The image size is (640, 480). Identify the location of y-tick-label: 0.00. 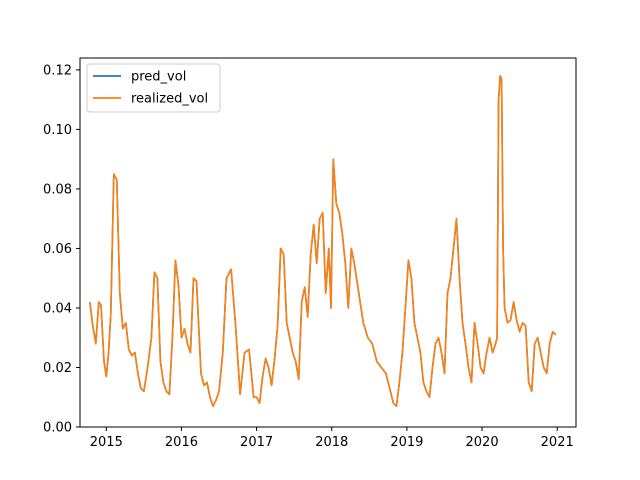
(57, 428).